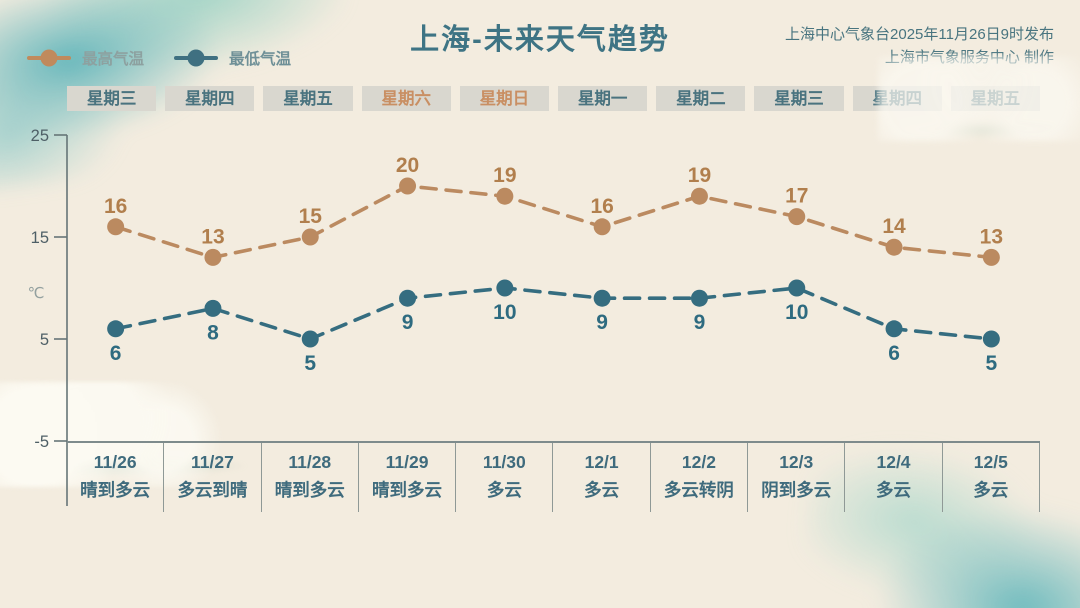 The height and width of the screenshot is (608, 1080). What do you see at coordinates (49, 58) in the screenshot?
I see `high-temp-marker-icon` at bounding box center [49, 58].